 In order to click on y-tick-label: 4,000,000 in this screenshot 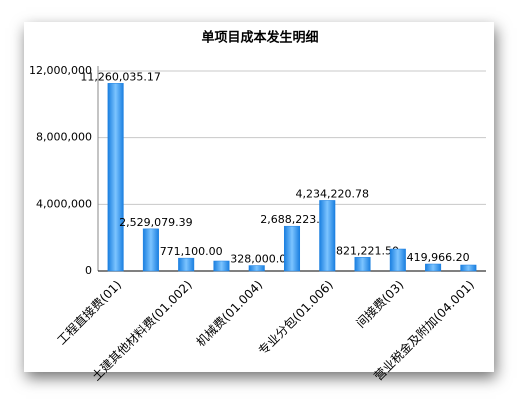, I will do `click(64, 203)`.